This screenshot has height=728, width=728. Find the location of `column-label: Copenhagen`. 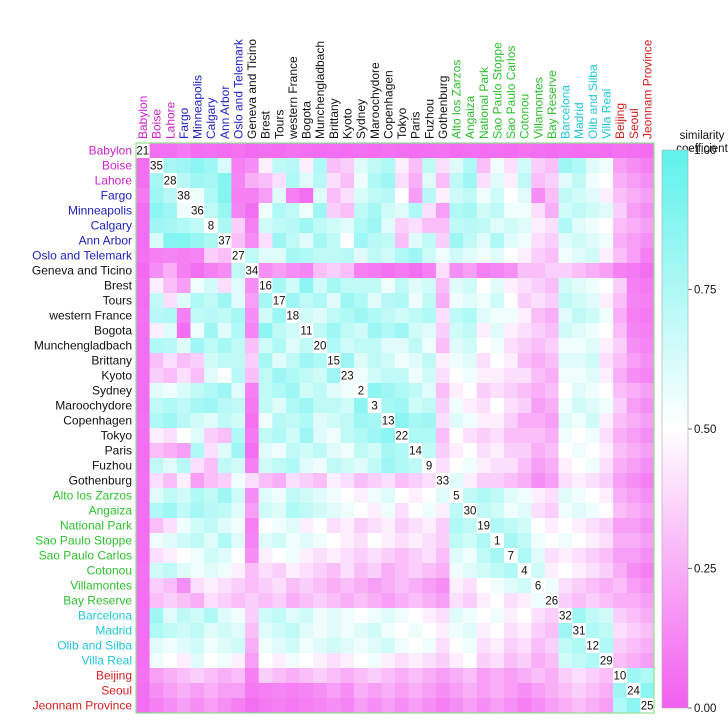

column-label: Copenhagen is located at coordinates (388, 104).